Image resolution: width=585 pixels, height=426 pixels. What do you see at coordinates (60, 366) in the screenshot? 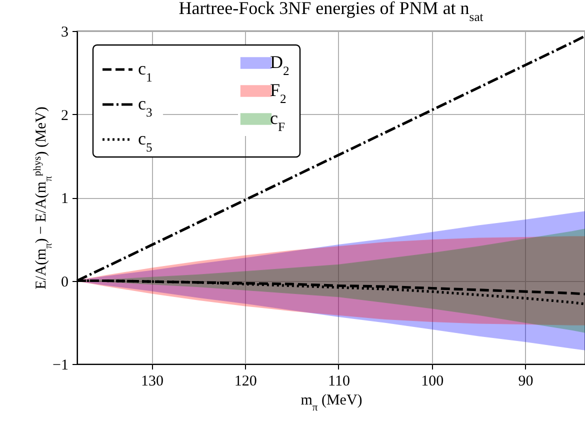
I see `y-tick-label: −1` at bounding box center [60, 366].